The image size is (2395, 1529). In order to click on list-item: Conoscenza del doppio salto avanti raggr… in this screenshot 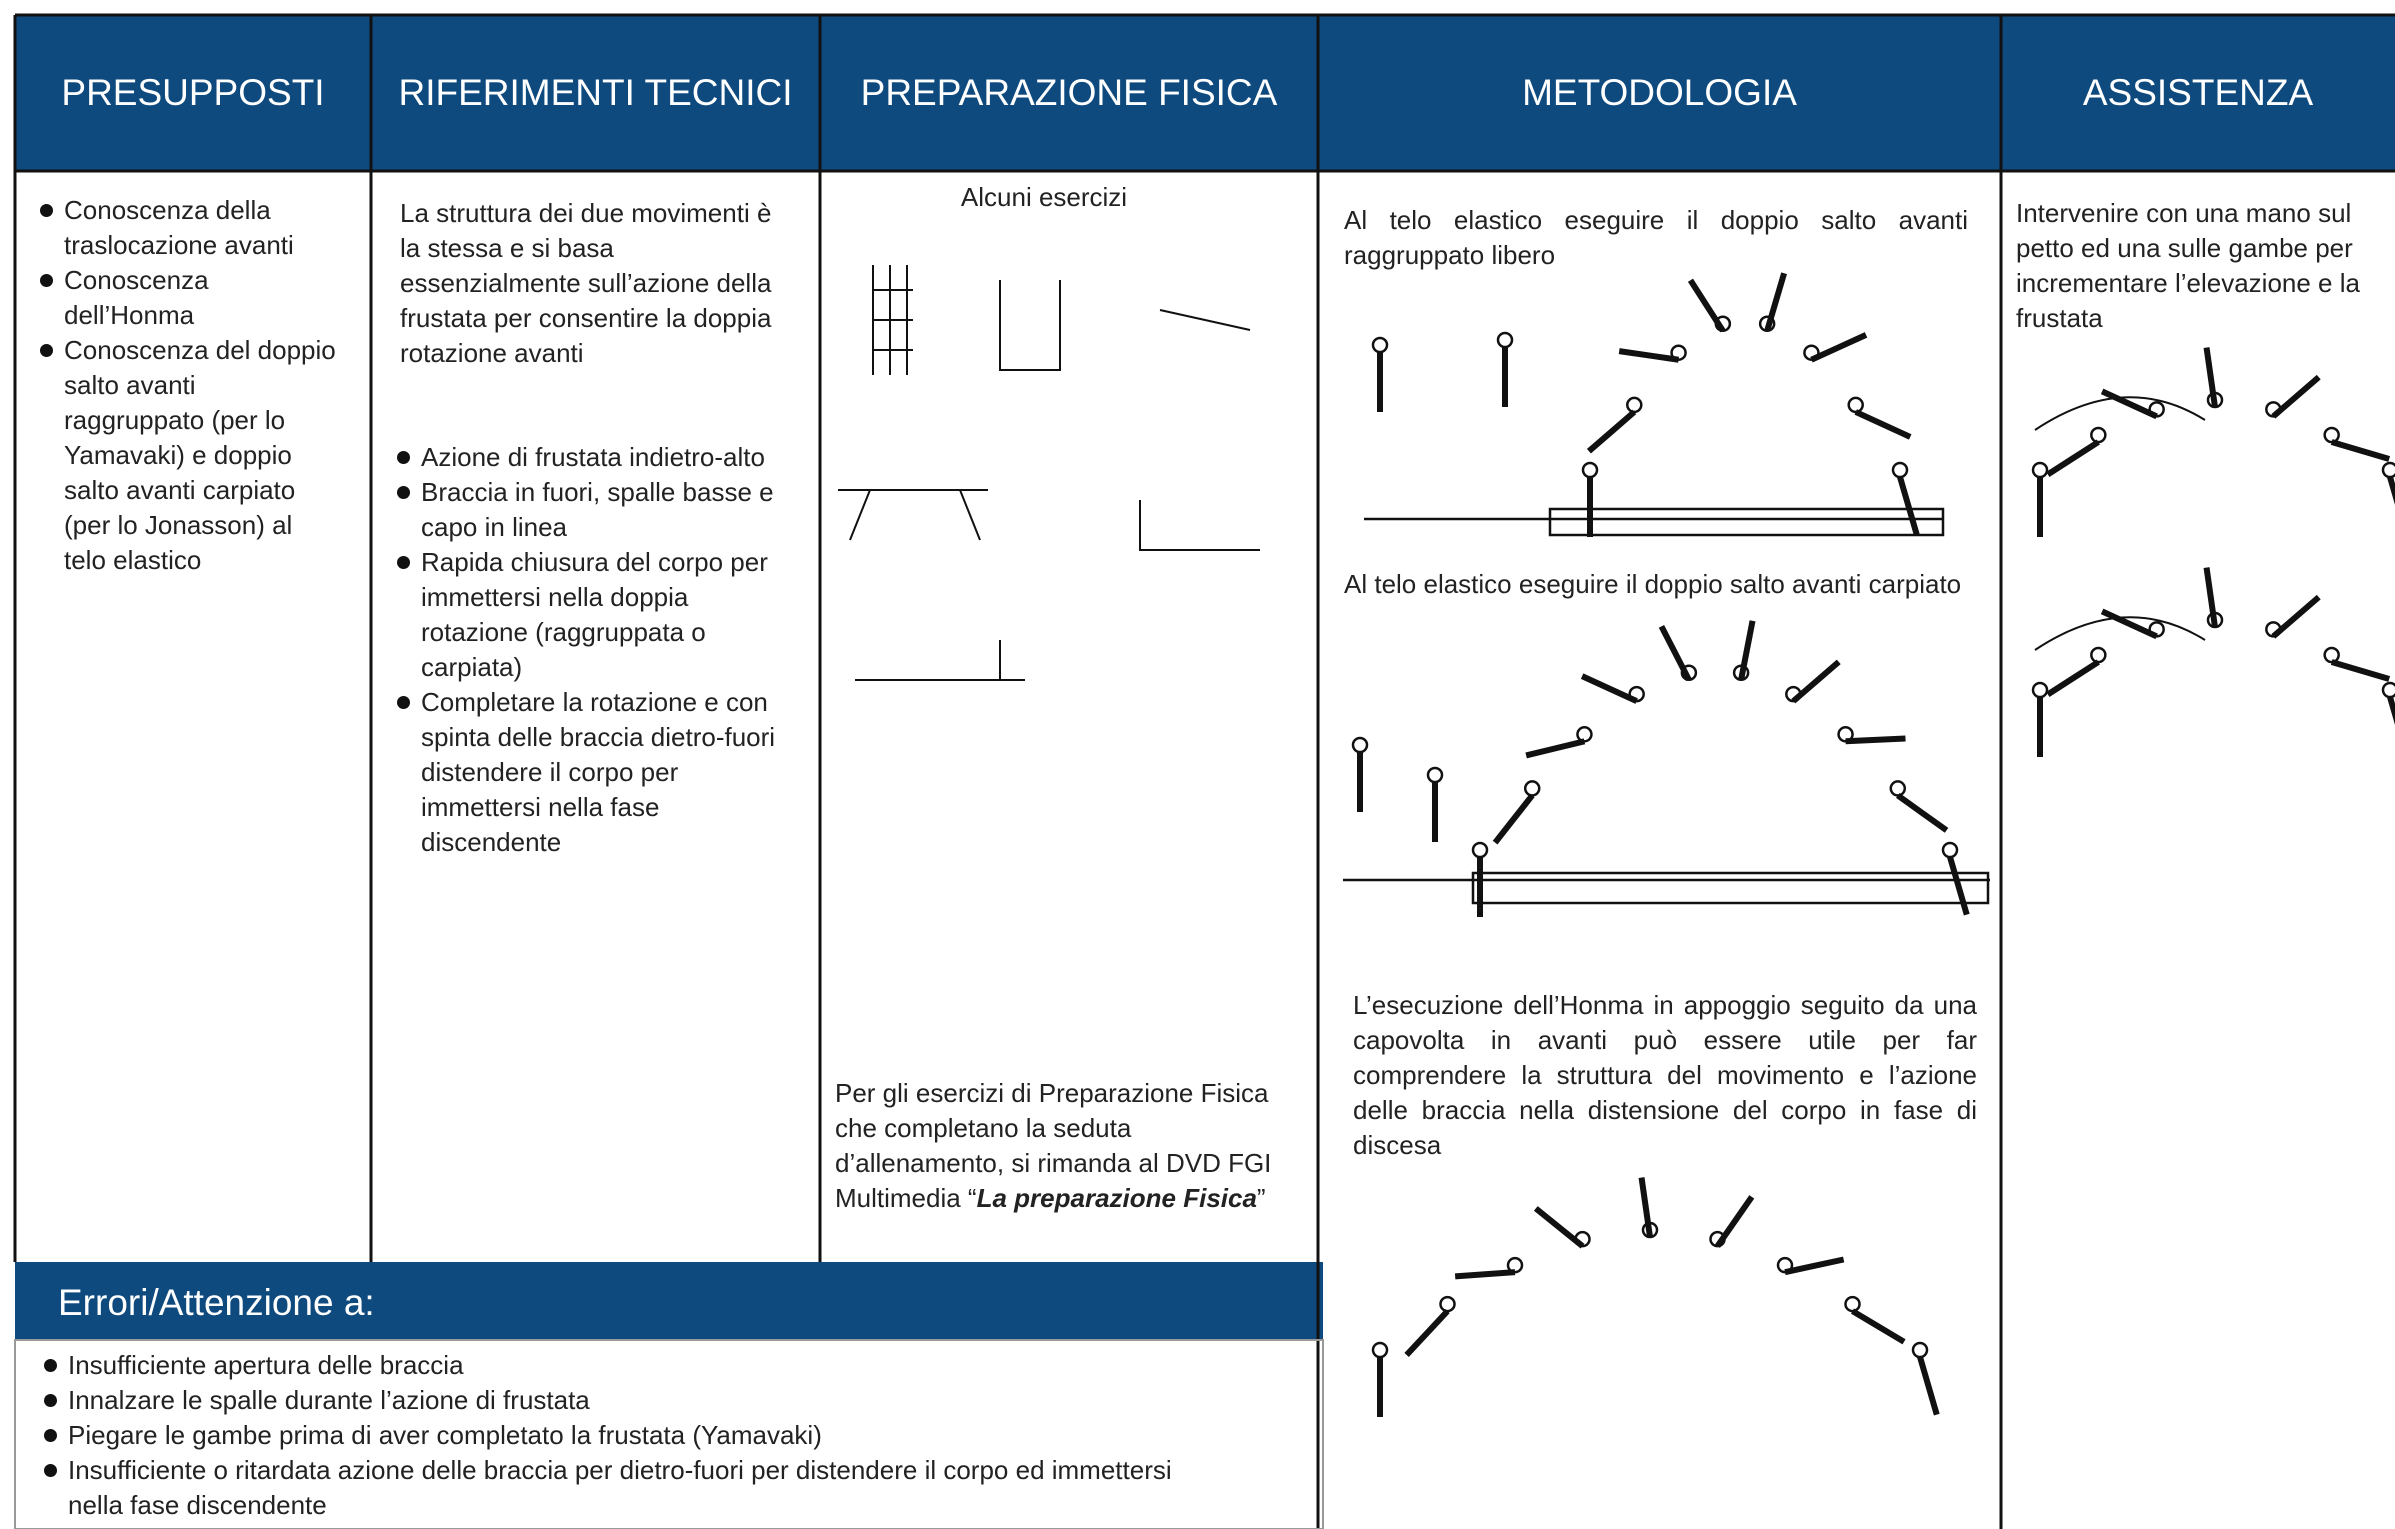, I will do `click(190, 455)`.